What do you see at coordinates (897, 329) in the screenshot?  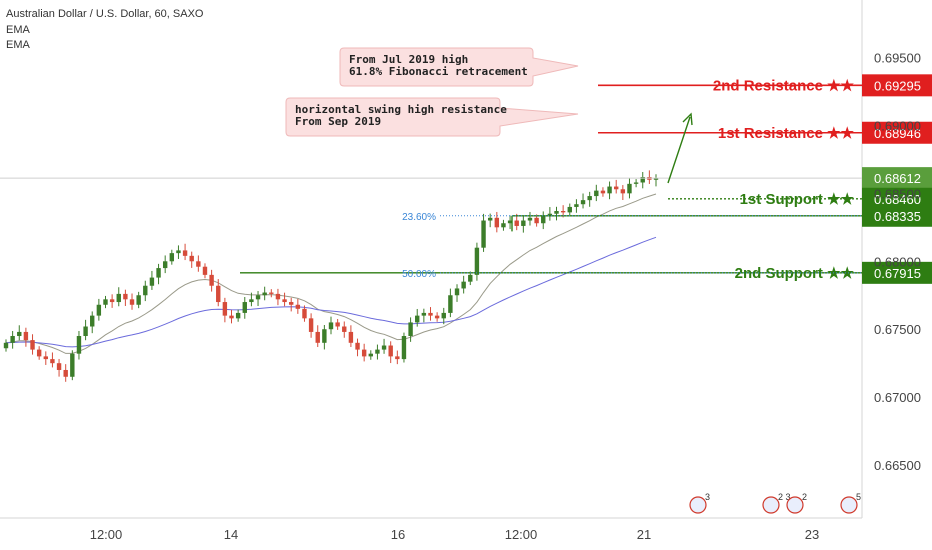 I see `y-tick-label: 0.67500` at bounding box center [897, 329].